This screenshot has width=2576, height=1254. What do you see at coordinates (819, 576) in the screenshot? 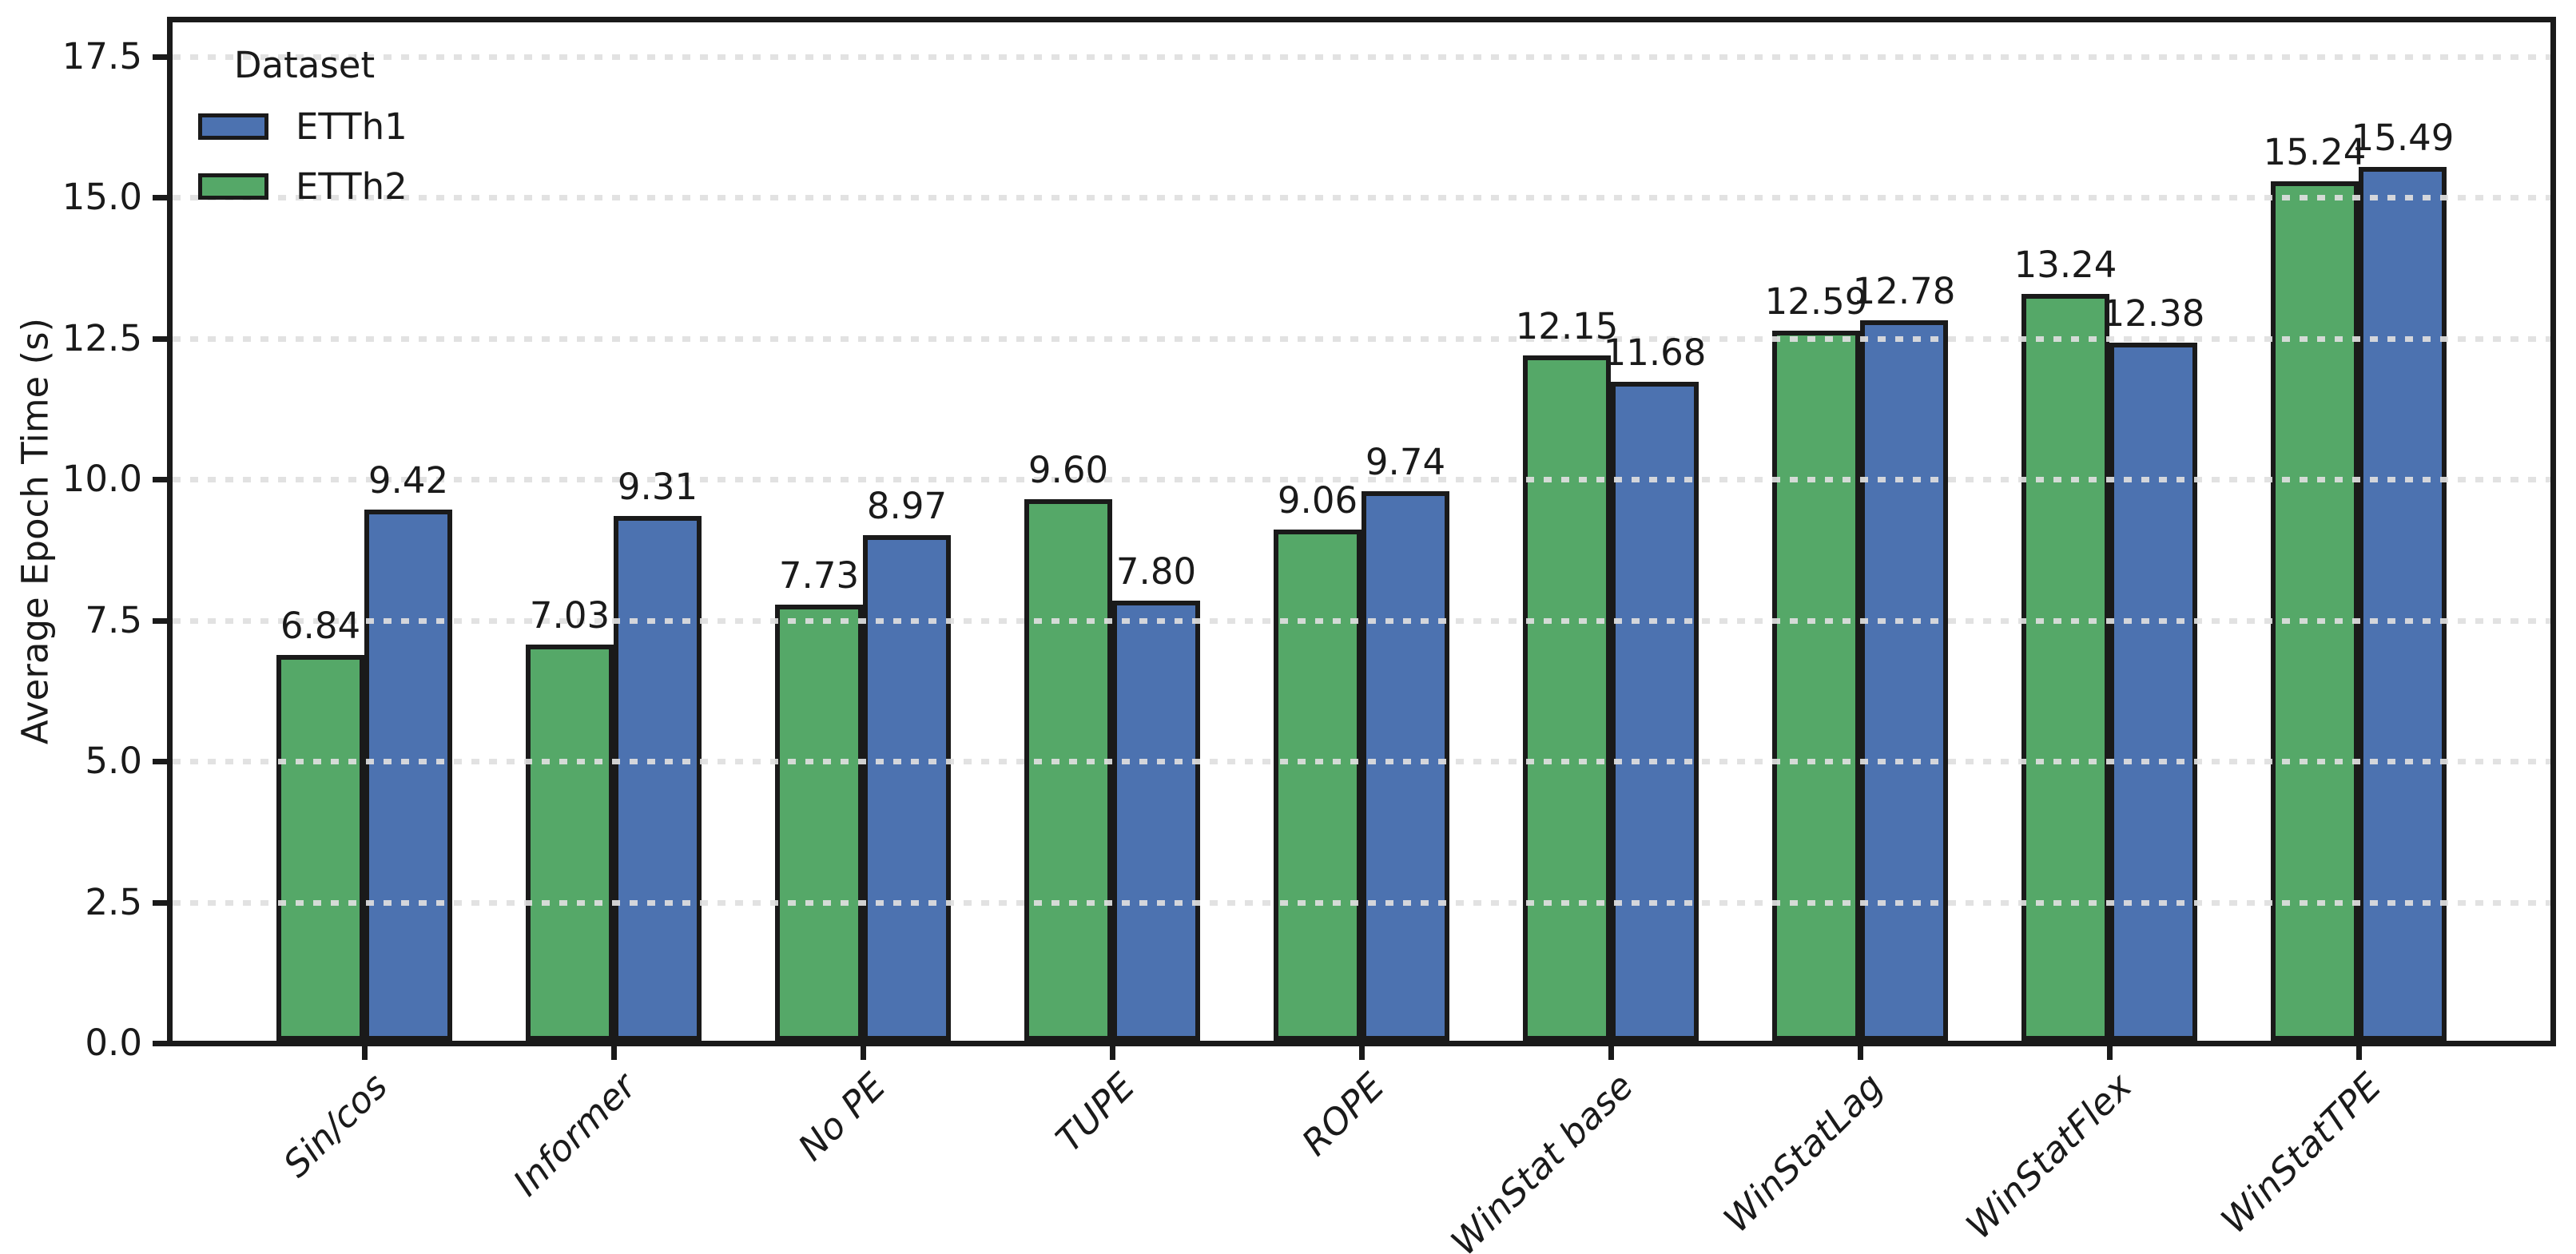
I see `bar-value-label: 7.73` at bounding box center [819, 576].